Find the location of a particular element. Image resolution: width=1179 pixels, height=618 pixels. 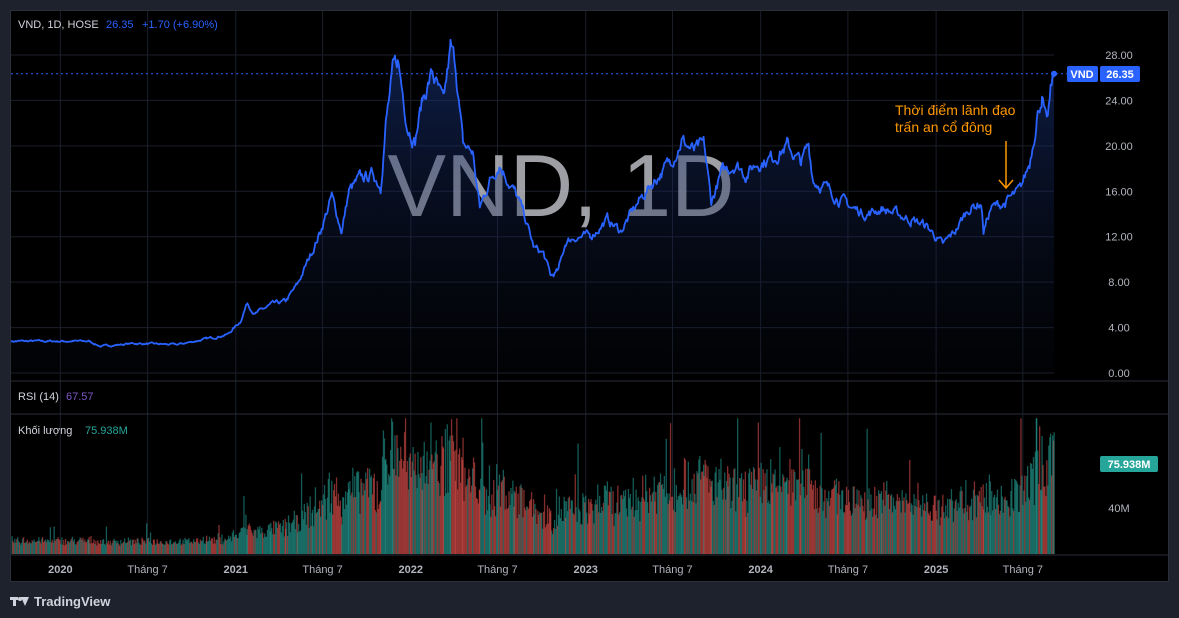

volume-label: Khối lượng is located at coordinates (45, 431).